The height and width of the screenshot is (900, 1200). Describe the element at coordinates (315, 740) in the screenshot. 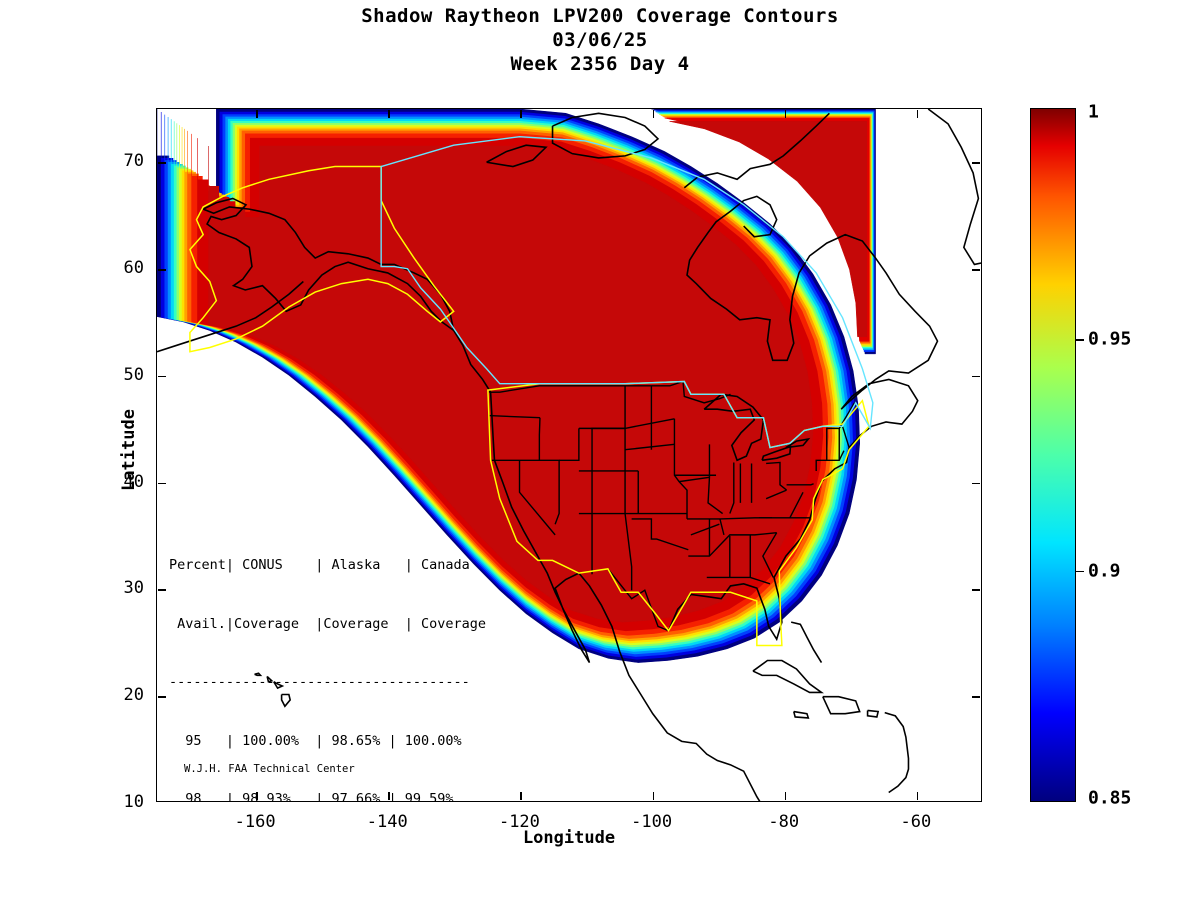

I see `stats-row-95: 95 | 100.00% | 98.65% | 100.00%` at that location.